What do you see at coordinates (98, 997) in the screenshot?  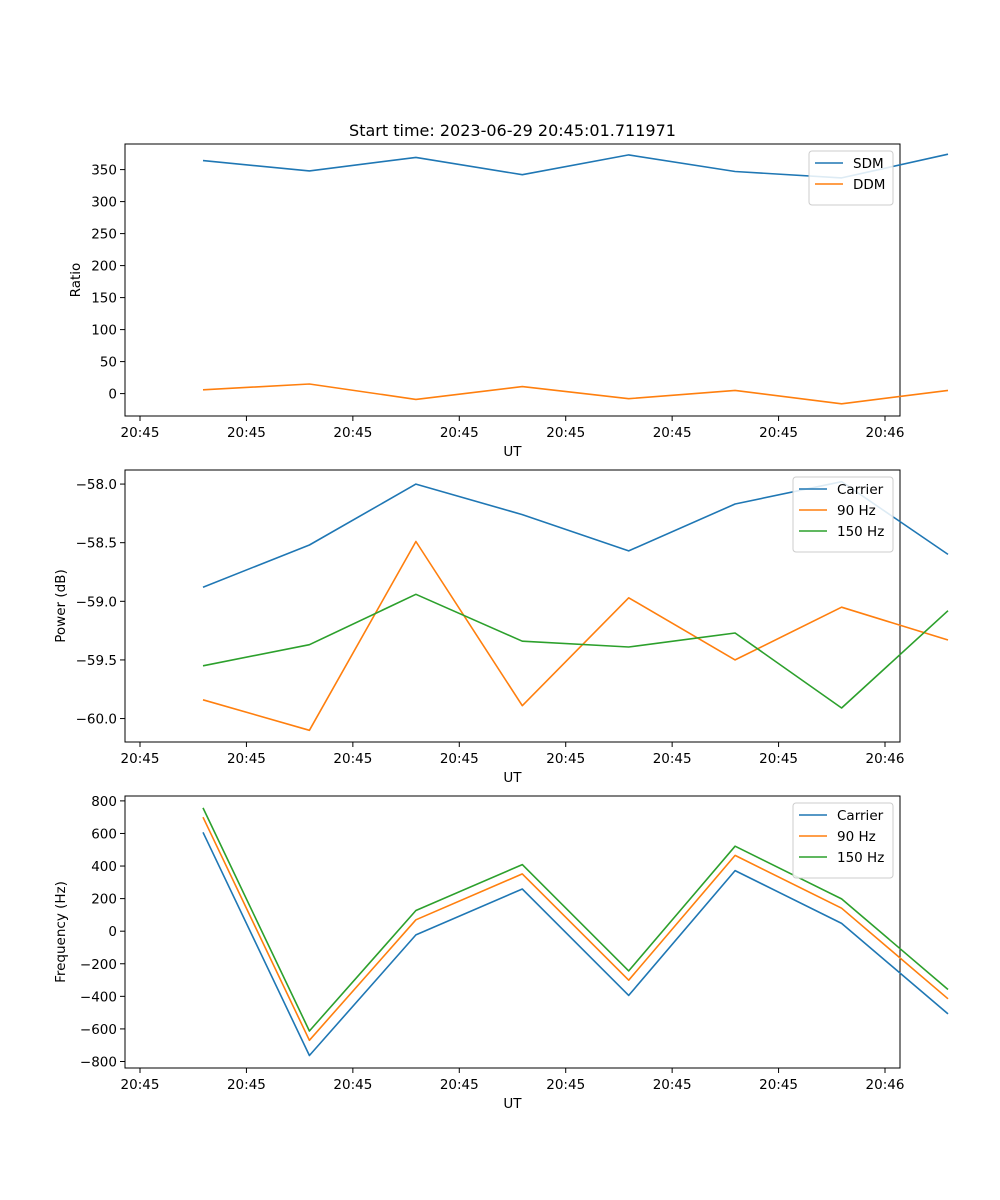 I see `y-tick-label: −400` at bounding box center [98, 997].